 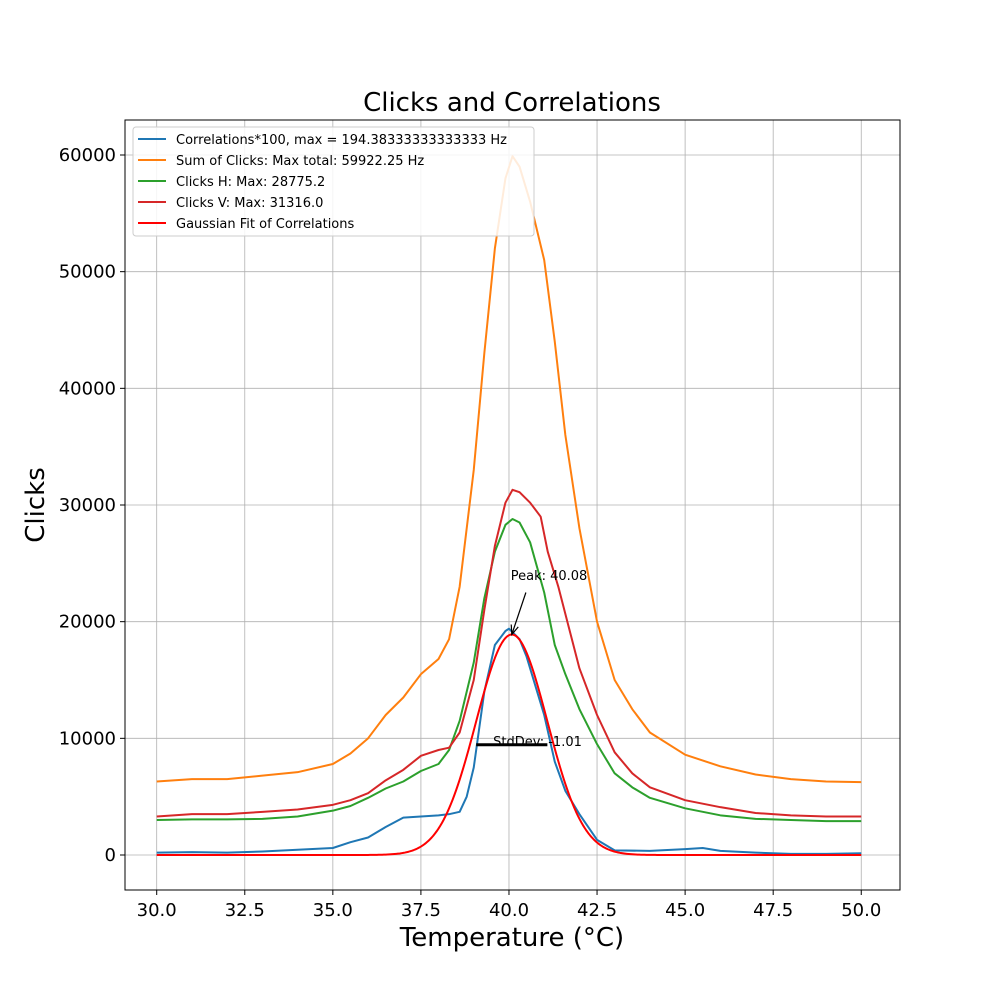 I want to click on peak-label: Peak: 40.08, so click(x=549, y=576).